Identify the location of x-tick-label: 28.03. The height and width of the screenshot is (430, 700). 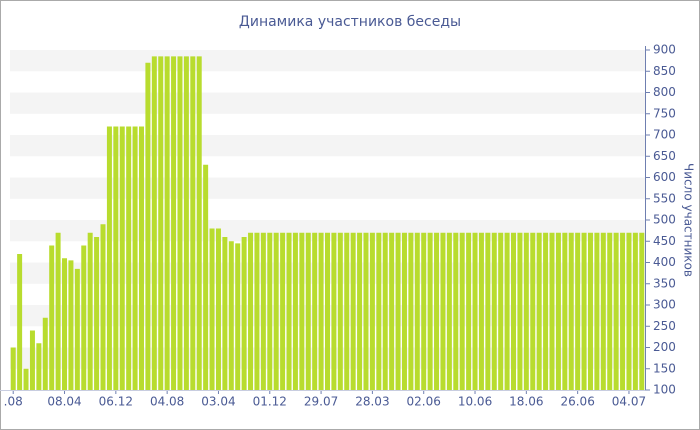
(372, 402).